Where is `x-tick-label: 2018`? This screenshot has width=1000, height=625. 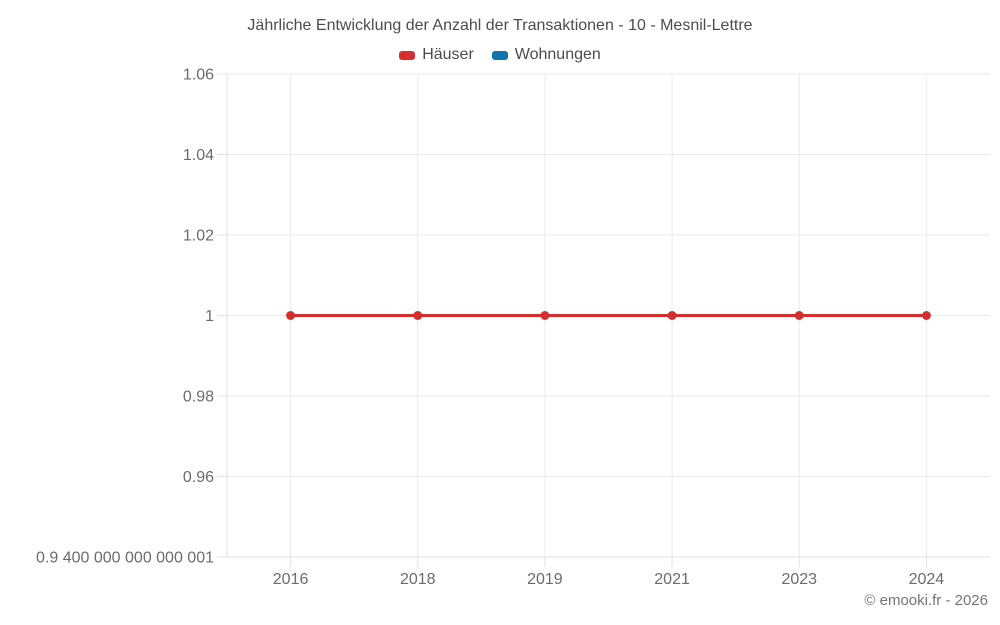 x-tick-label: 2018 is located at coordinates (418, 579).